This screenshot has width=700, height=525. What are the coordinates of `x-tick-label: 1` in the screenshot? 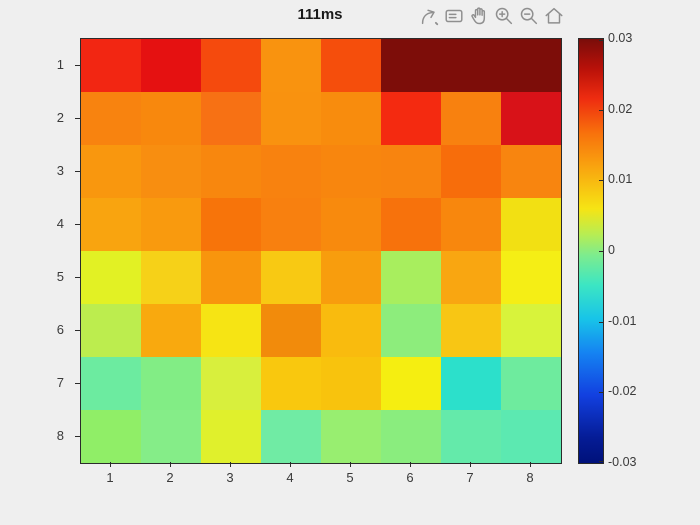 It's located at (110, 474).